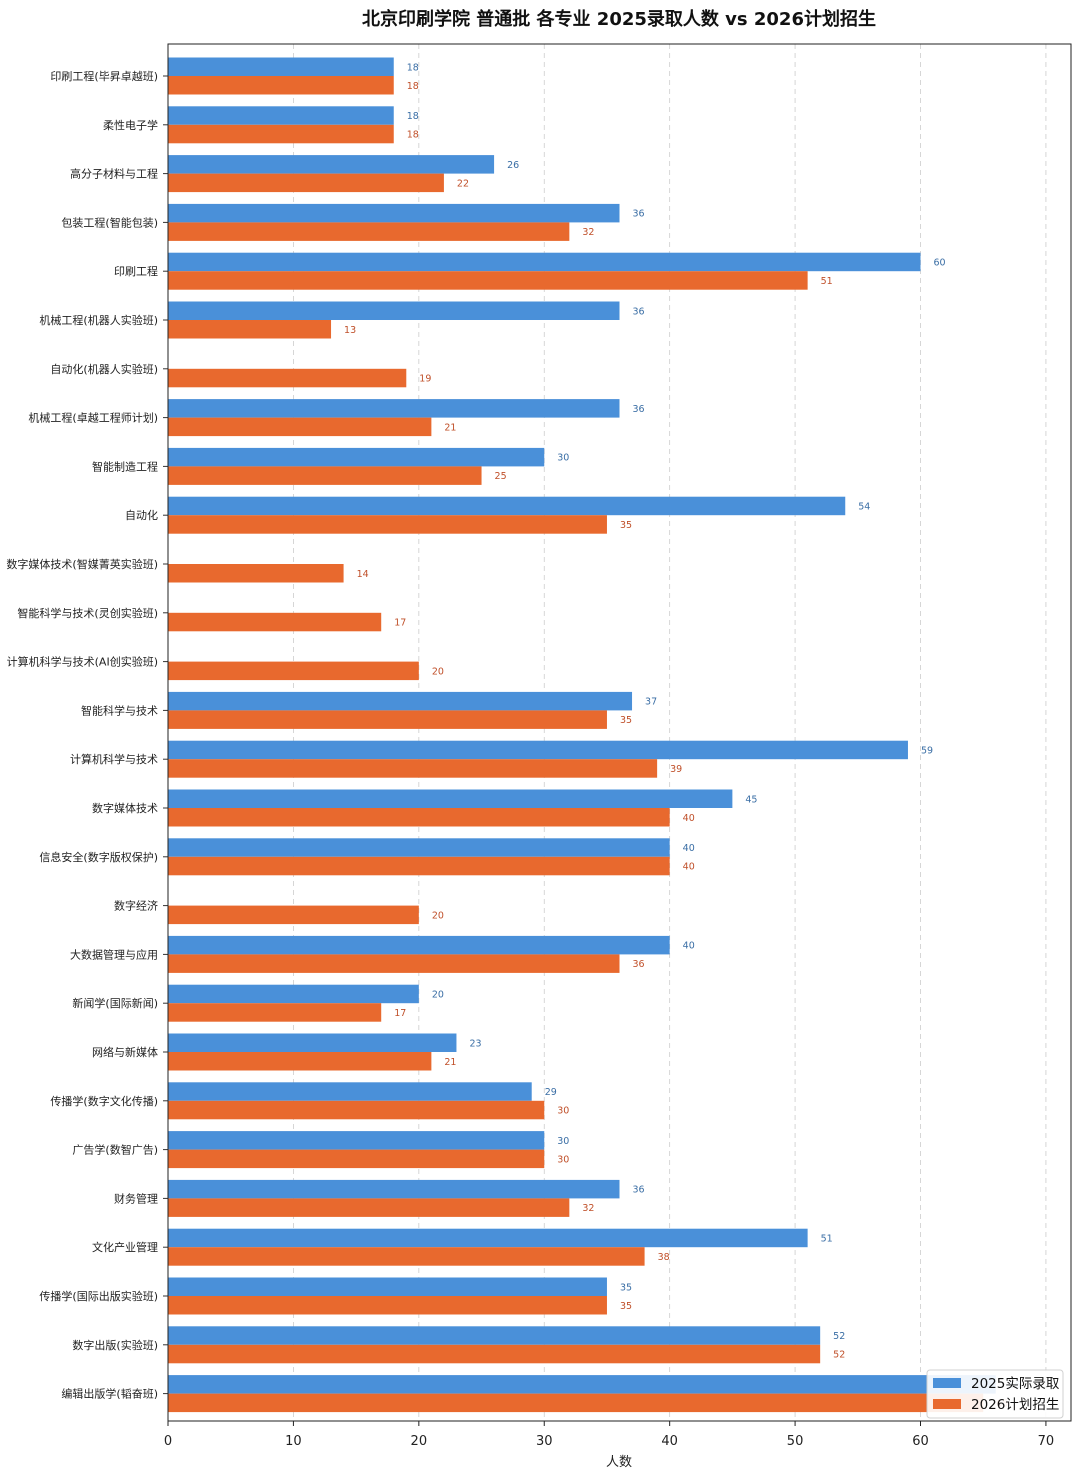 This screenshot has width=1080, height=1480. I want to click on data-label: 25, so click(501, 476).